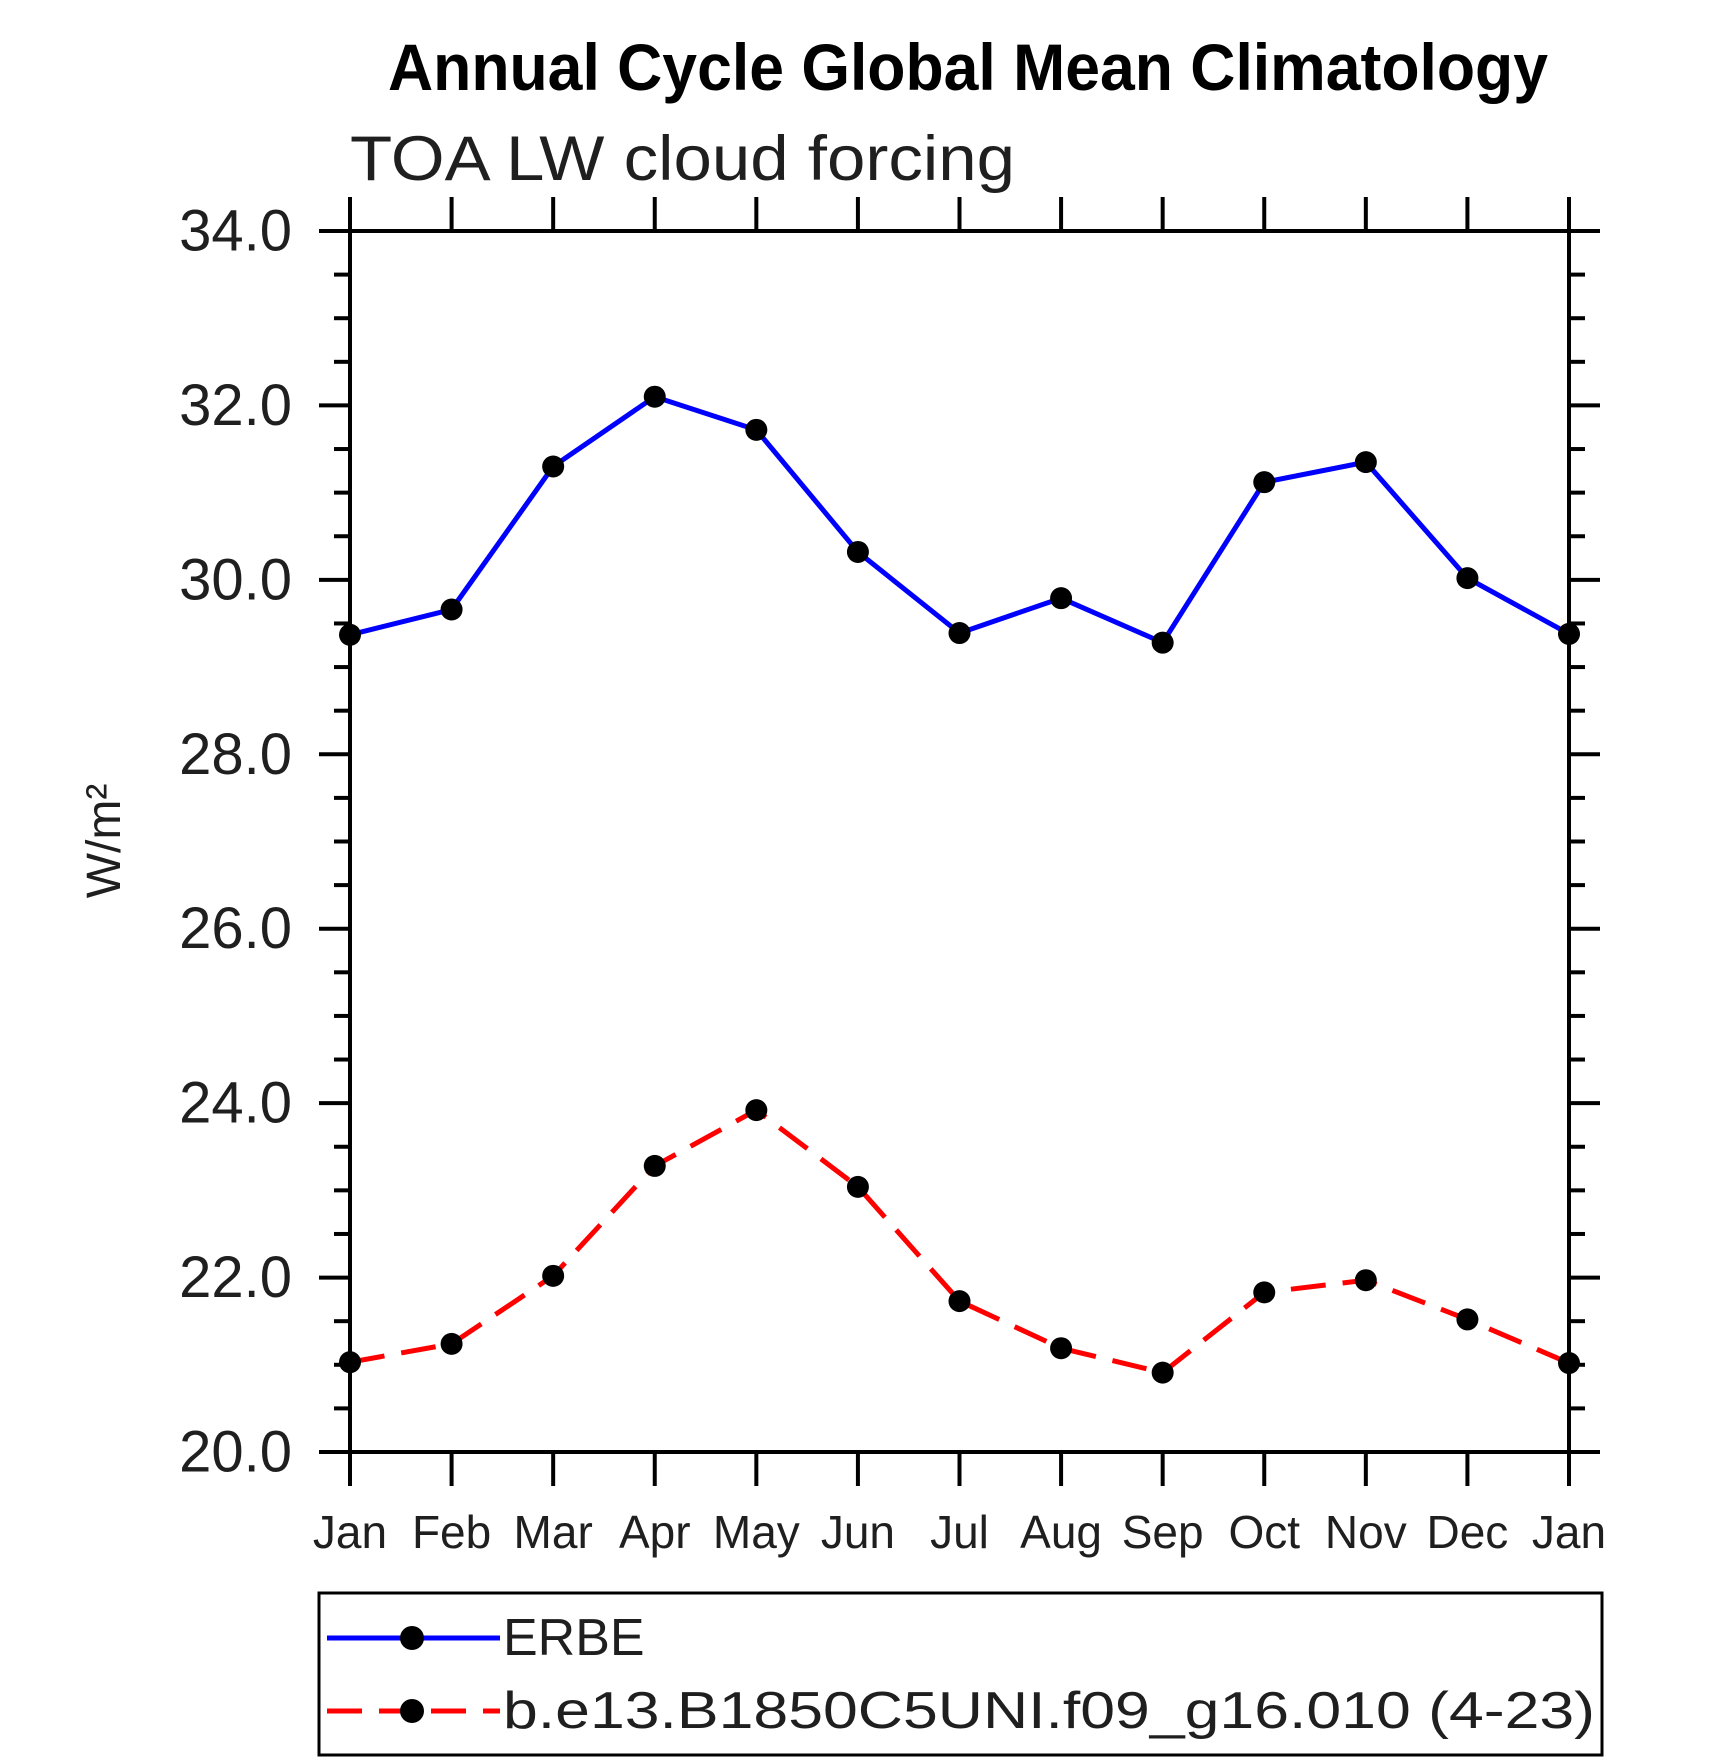 Image resolution: width=1710 pixels, height=1762 pixels. Describe the element at coordinates (959, 1532) in the screenshot. I see `month-label: Jul` at that location.